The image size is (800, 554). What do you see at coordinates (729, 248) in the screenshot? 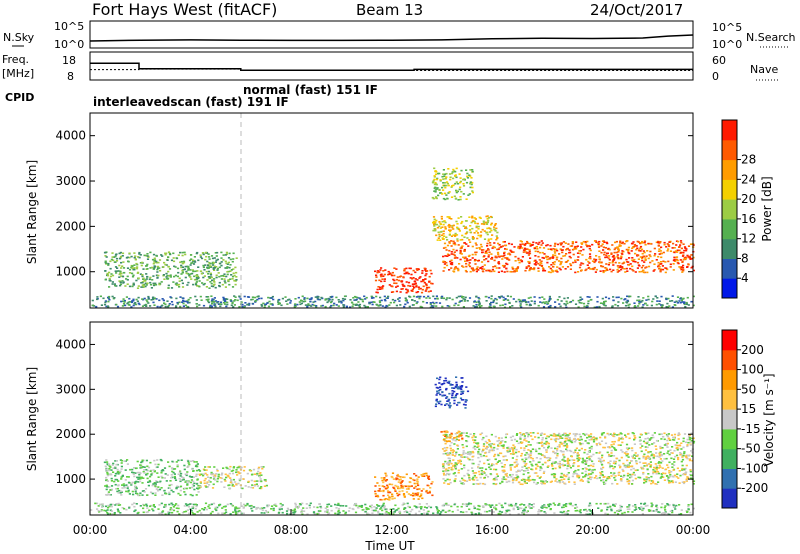
I see `colorbar-segment` at bounding box center [729, 248].